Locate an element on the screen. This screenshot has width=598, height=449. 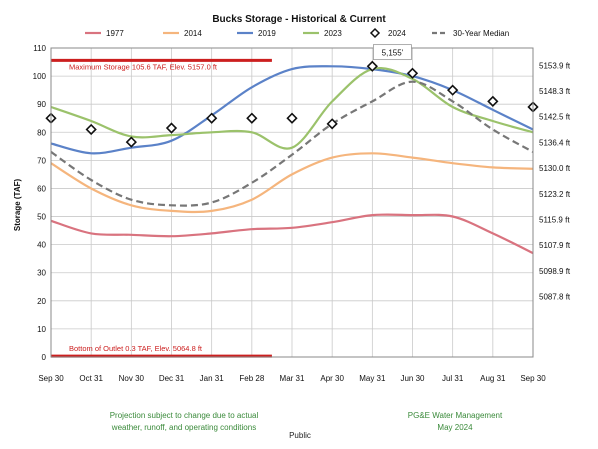
right-axis-label: 5148.3 ft is located at coordinates (555, 91).